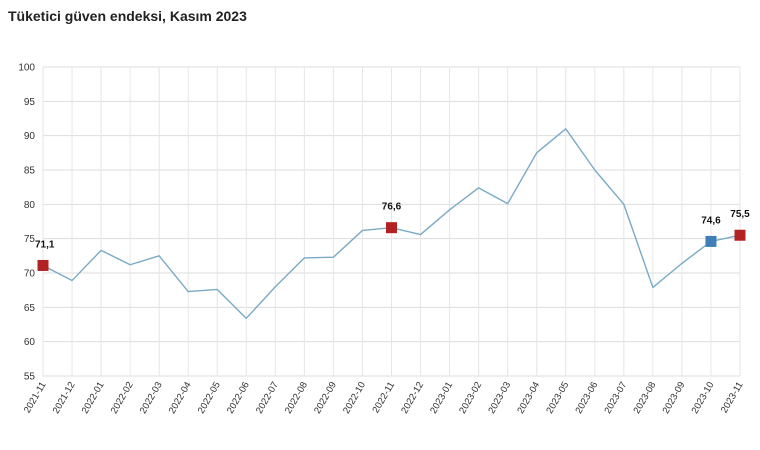 The width and height of the screenshot is (760, 450). Describe the element at coordinates (557, 398) in the screenshot. I see `x-tick-label: 2023-05` at that location.